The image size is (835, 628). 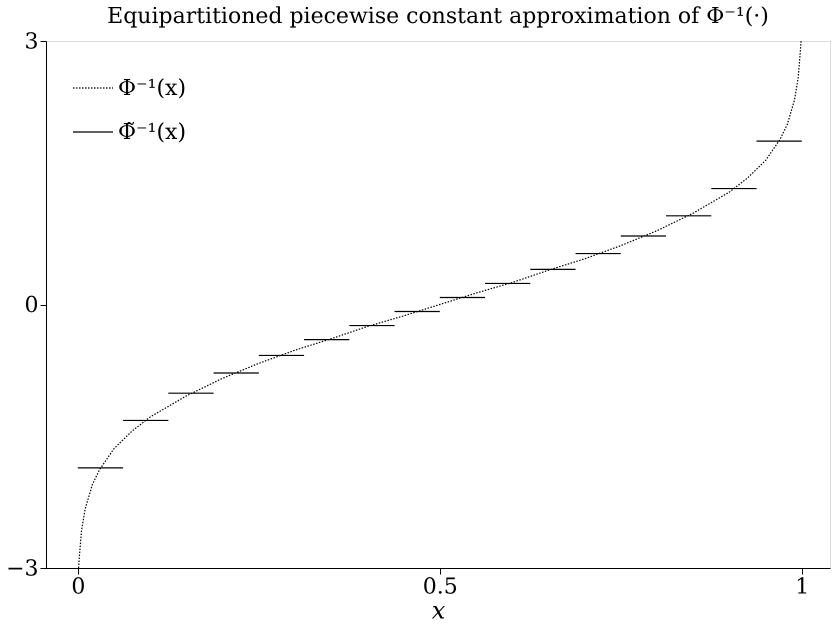 What do you see at coordinates (152, 132) in the screenshot?
I see `legend-label: Φ̃⁻¹(x)` at bounding box center [152, 132].